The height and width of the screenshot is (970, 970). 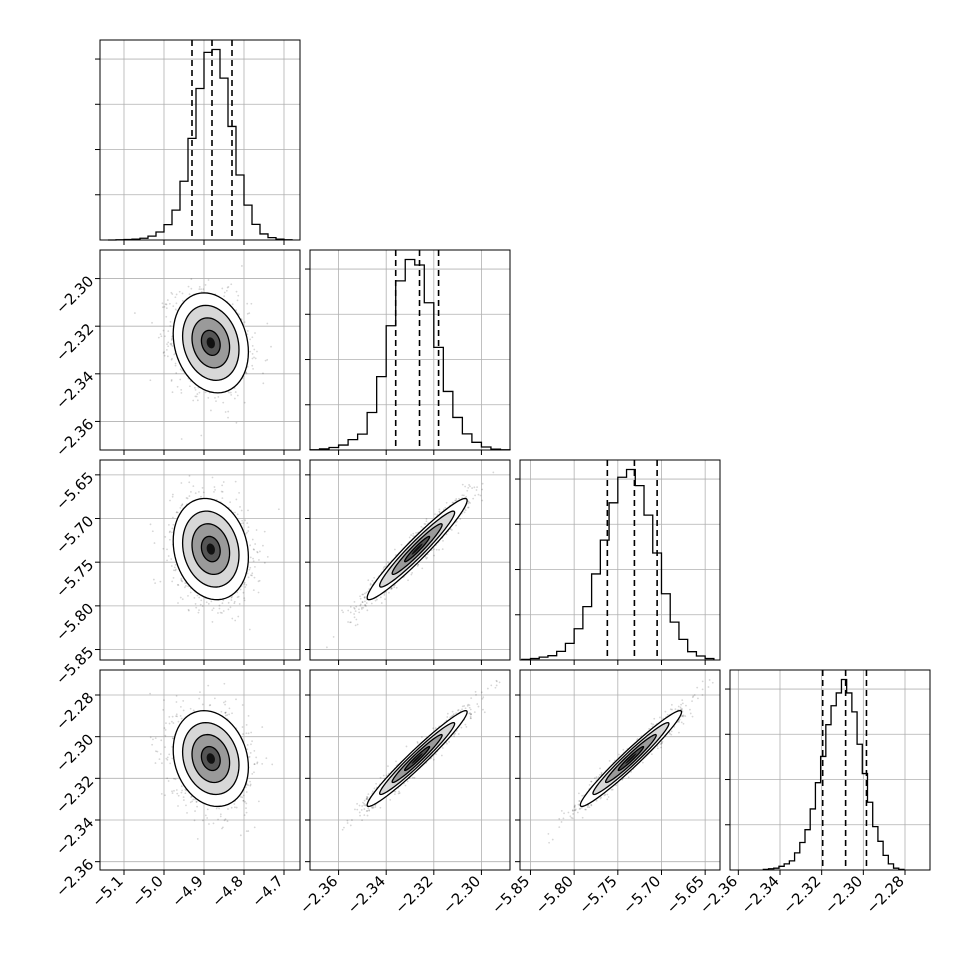 I want to click on y-tick-label: −5.80, so click(x=74, y=621).